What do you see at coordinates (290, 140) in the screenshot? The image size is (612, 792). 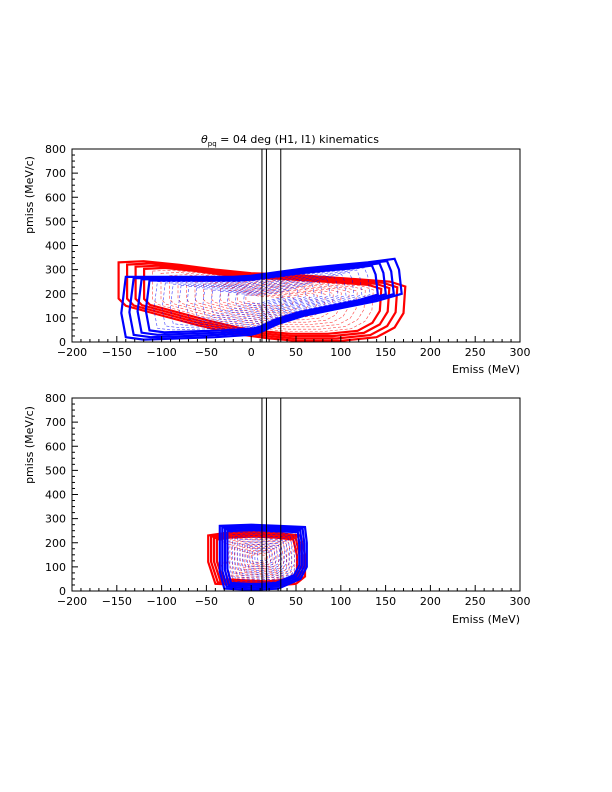 I see `chart-title: θpq = 04 deg (H1, I1) kinematics` at bounding box center [290, 140].